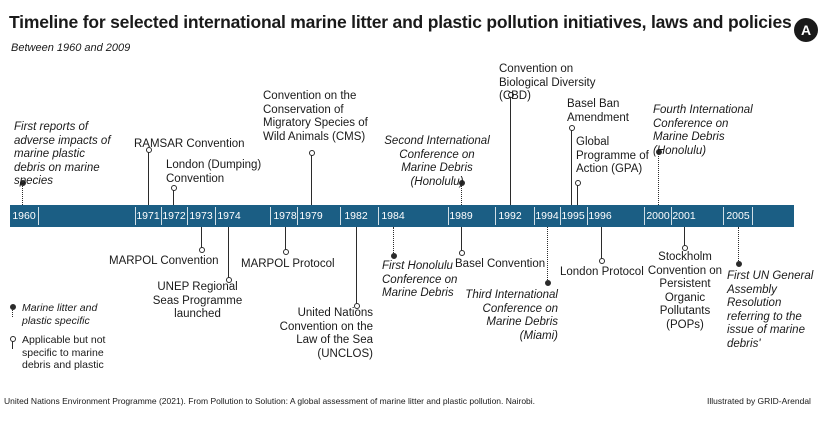 The image size is (826, 423). What do you see at coordinates (228, 253) in the screenshot?
I see `connector-1974` at bounding box center [228, 253].